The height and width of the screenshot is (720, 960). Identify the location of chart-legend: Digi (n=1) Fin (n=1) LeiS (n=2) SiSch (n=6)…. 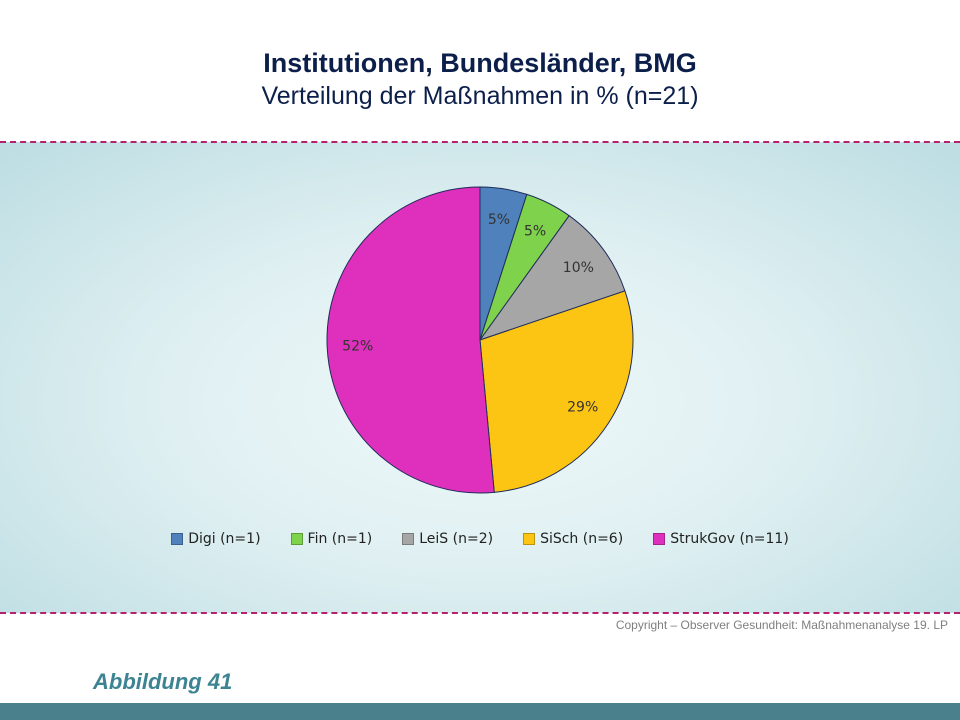
(480, 539).